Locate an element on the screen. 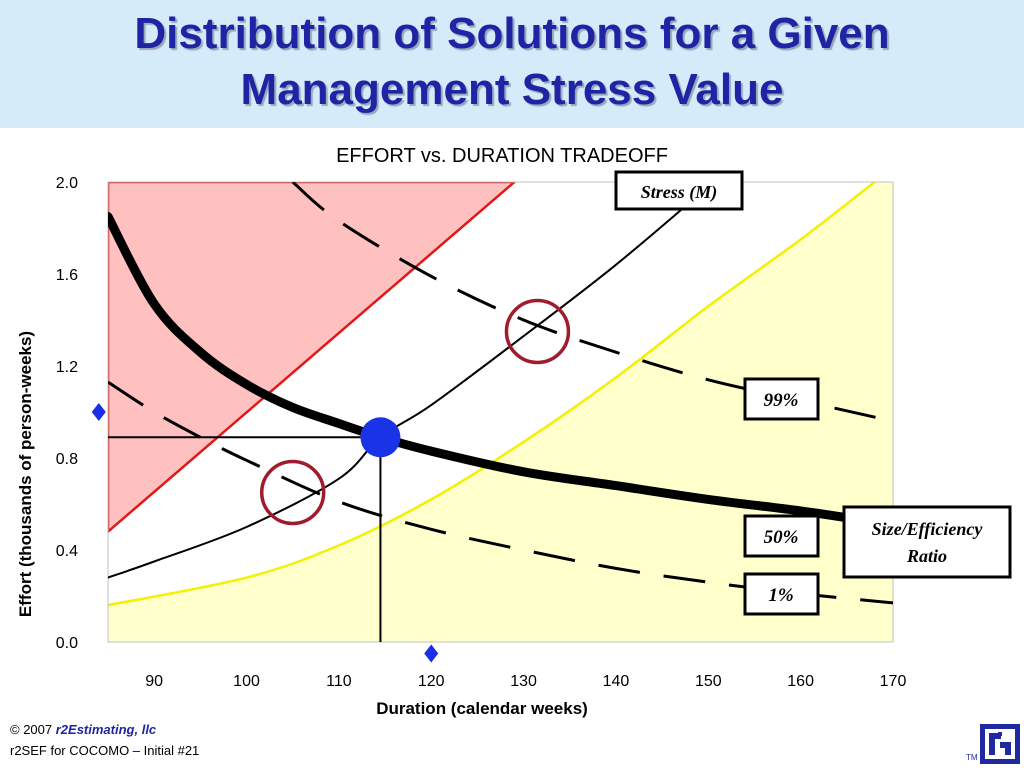  x-tick-label: 90 is located at coordinates (154, 681).